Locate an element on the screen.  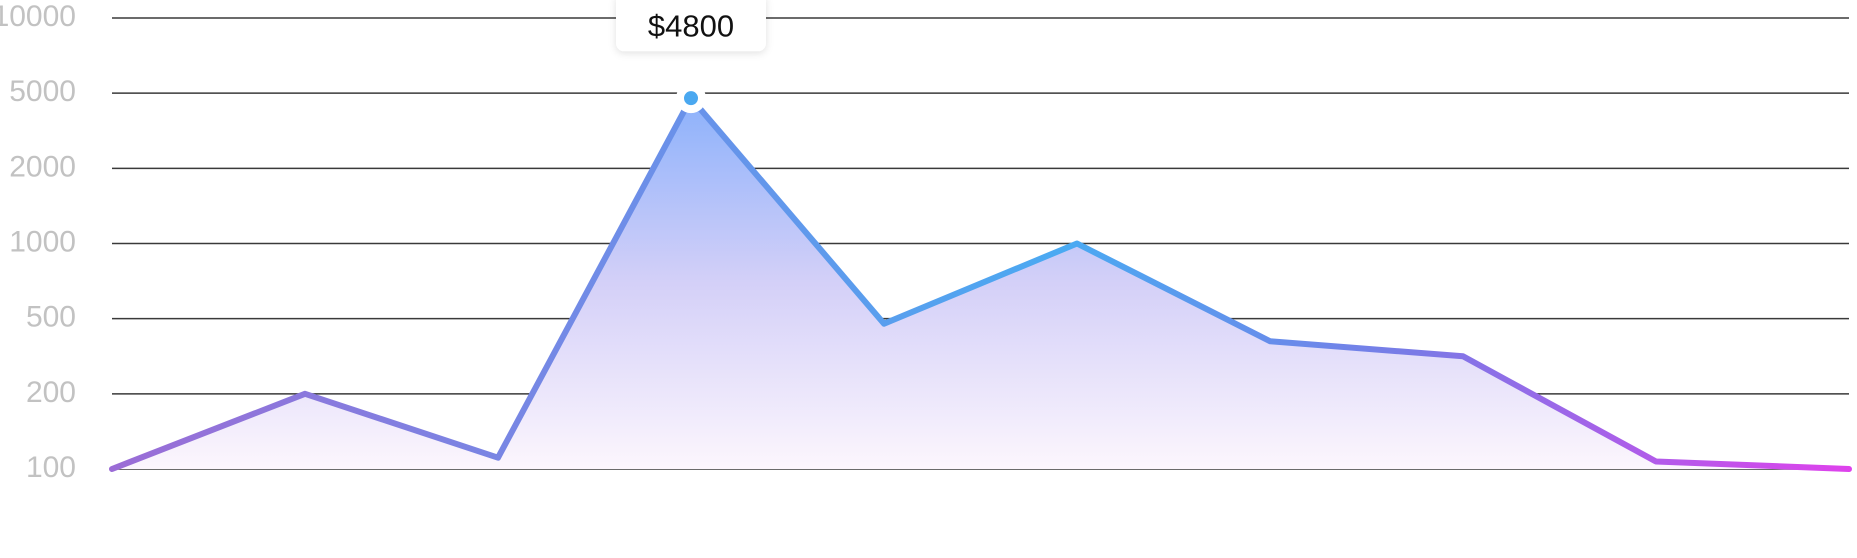
point is located at coordinates (691, 98).